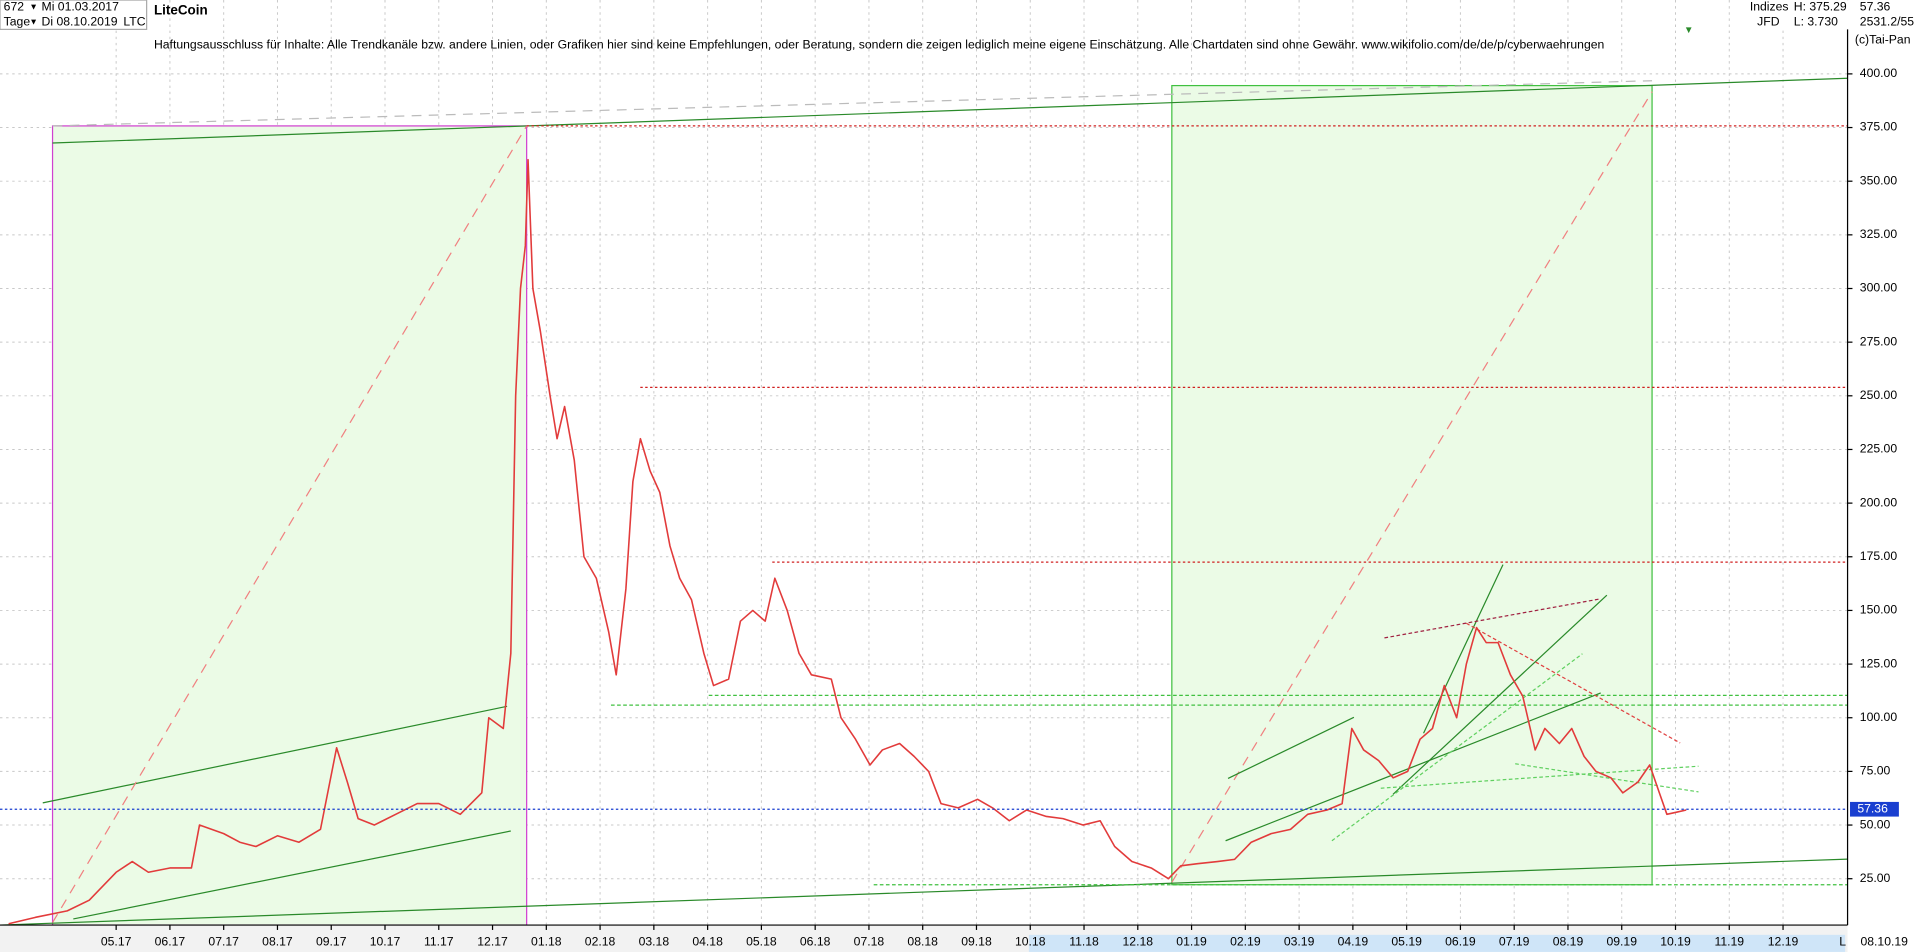 This screenshot has width=1916, height=952. Describe the element at coordinates (1437, 943) in the screenshot. I see `x-axis-highlight` at that location.